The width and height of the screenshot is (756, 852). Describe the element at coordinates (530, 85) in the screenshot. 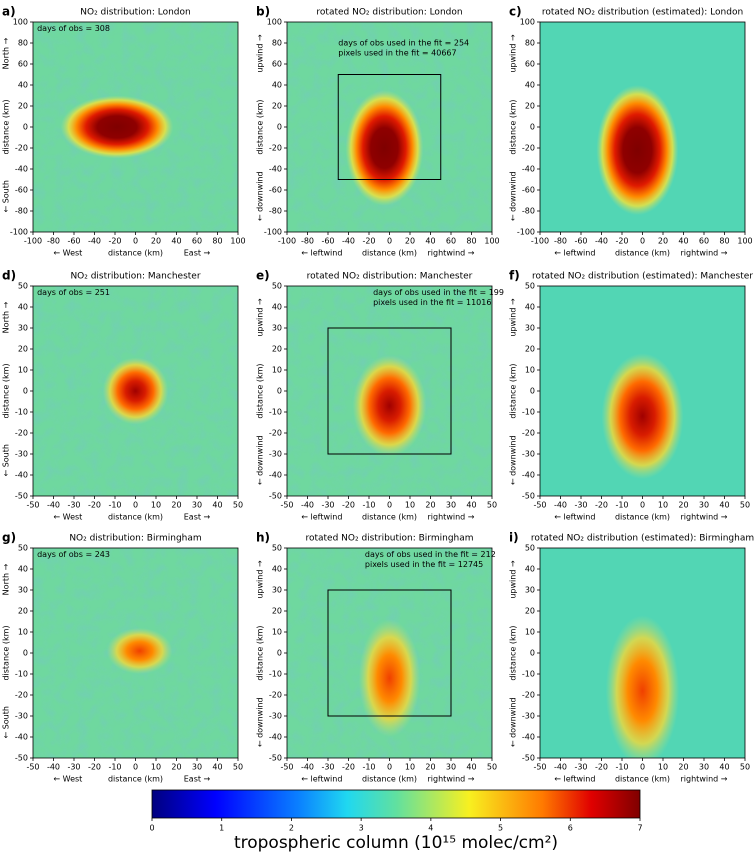

I see `y-tick-label: 40` at that location.